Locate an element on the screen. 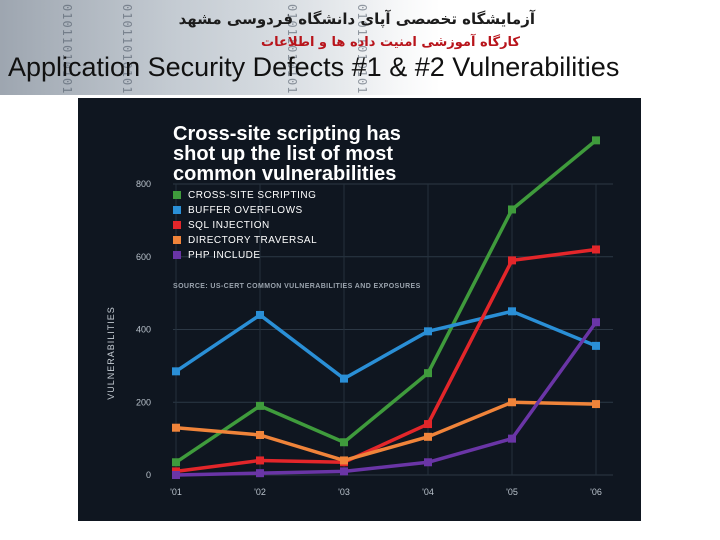 Image resolution: width=720 pixels, height=540 pixels. chart-title-line: shot up the list of most is located at coordinates (283, 154).